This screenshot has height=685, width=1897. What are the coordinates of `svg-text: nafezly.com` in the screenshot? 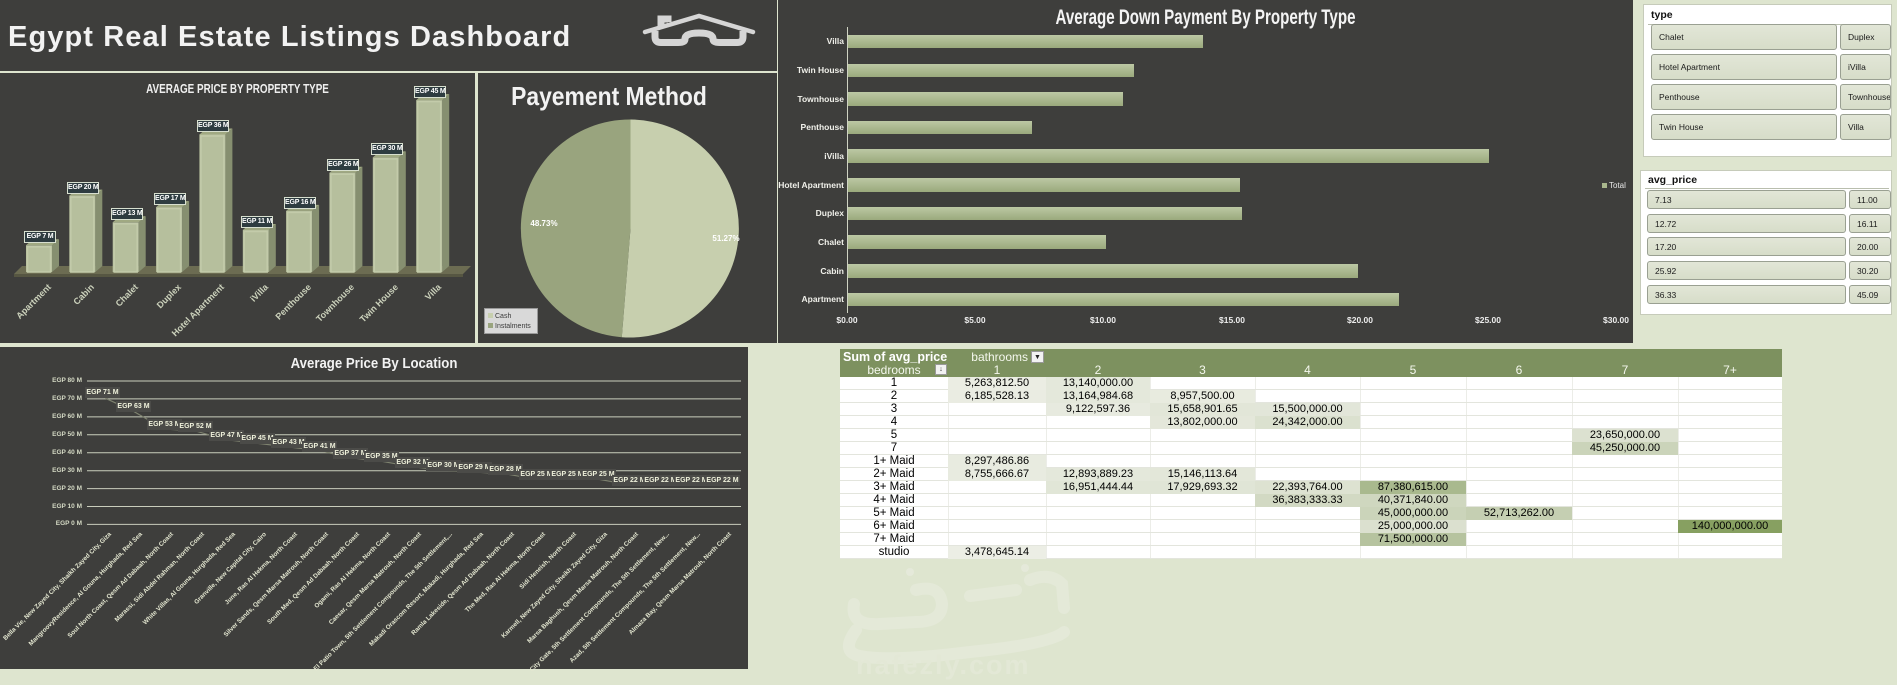 It's located at (943, 665).